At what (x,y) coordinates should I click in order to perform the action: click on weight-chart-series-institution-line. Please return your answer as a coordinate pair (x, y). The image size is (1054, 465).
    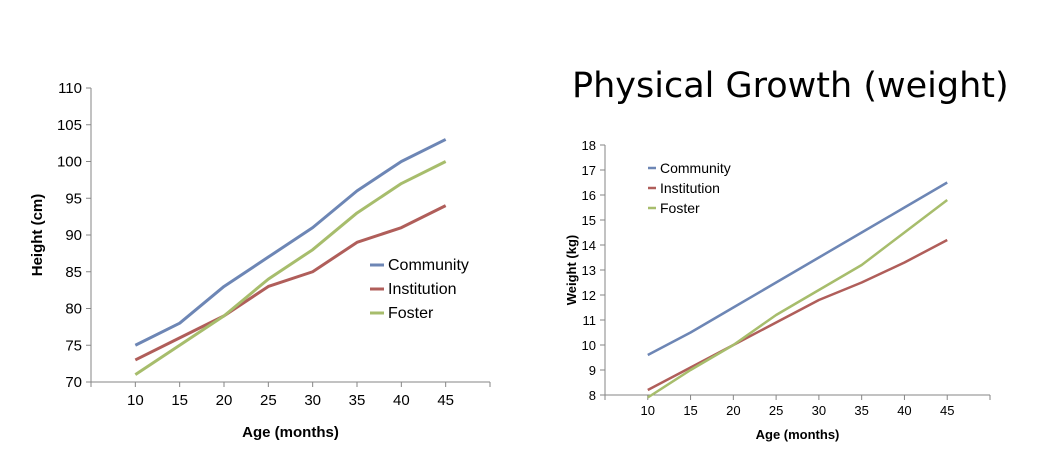
    Looking at the image, I should click on (797, 315).